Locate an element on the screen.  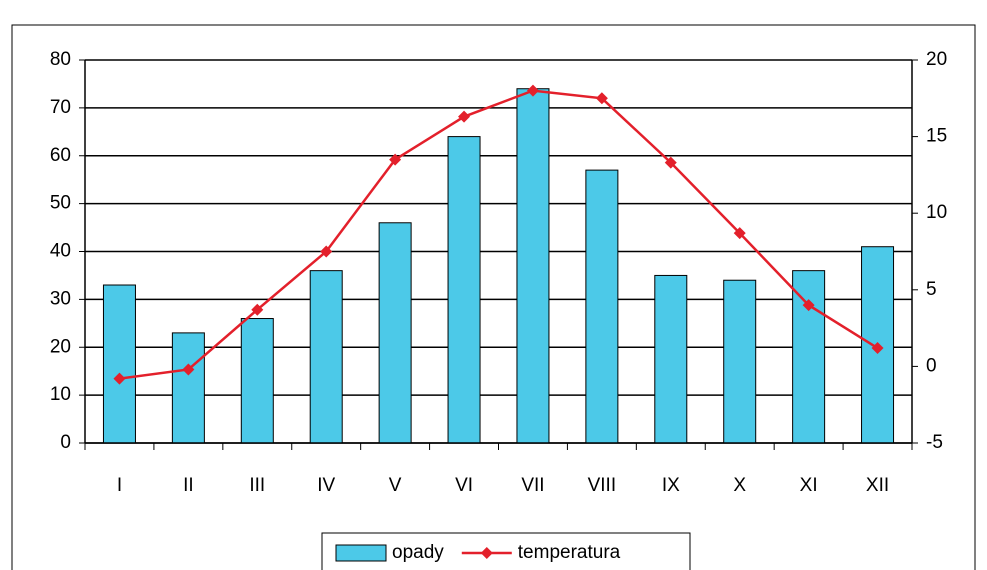
x-tick-label: I is located at coordinates (119, 485).